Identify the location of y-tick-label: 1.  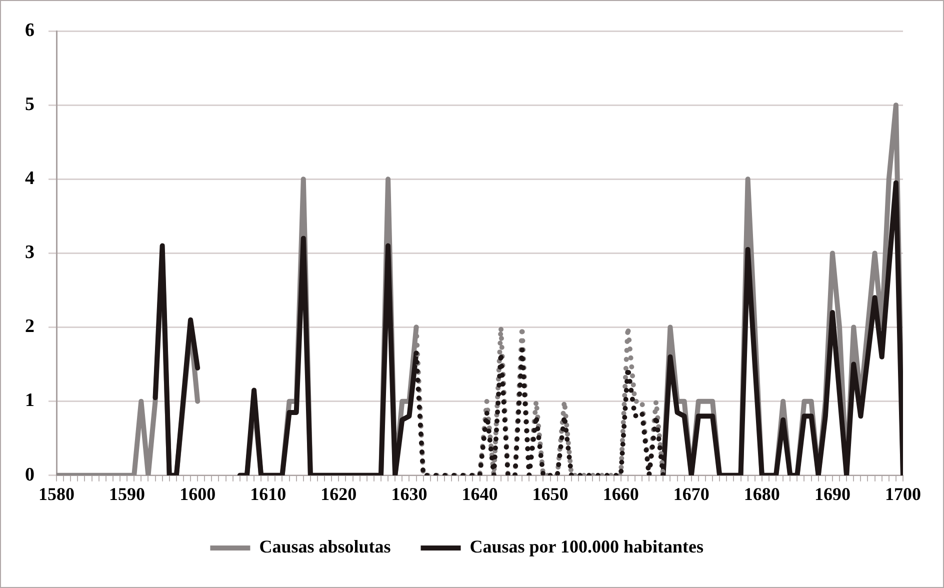
(29, 401).